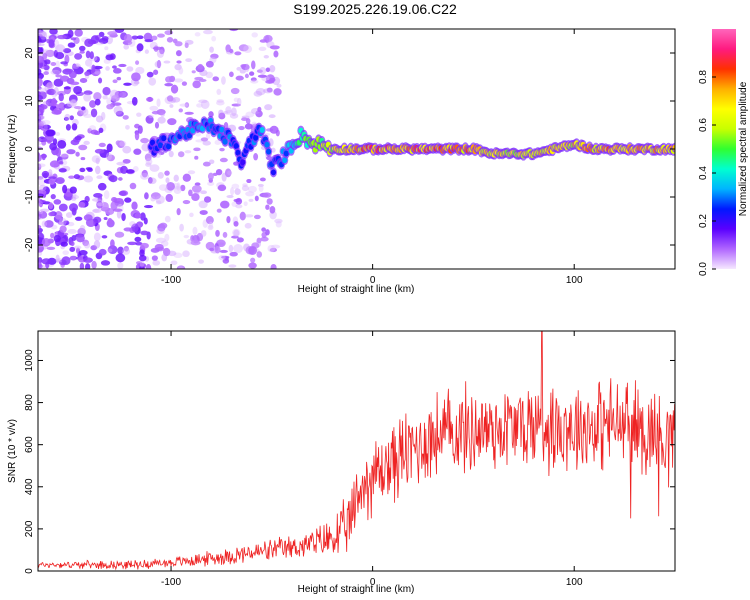  What do you see at coordinates (373, 582) in the screenshot?
I see `x-tick-label: 0` at bounding box center [373, 582].